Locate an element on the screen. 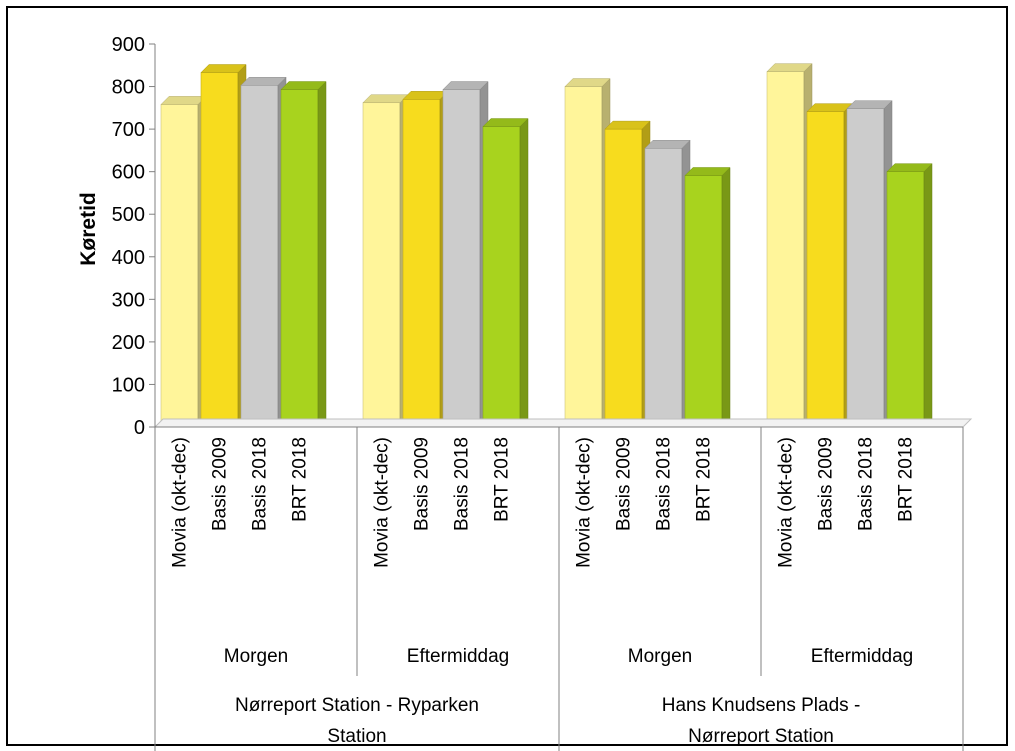 Image resolution: width=1015 pixels, height=751 pixels. route-label: Station is located at coordinates (356, 736).